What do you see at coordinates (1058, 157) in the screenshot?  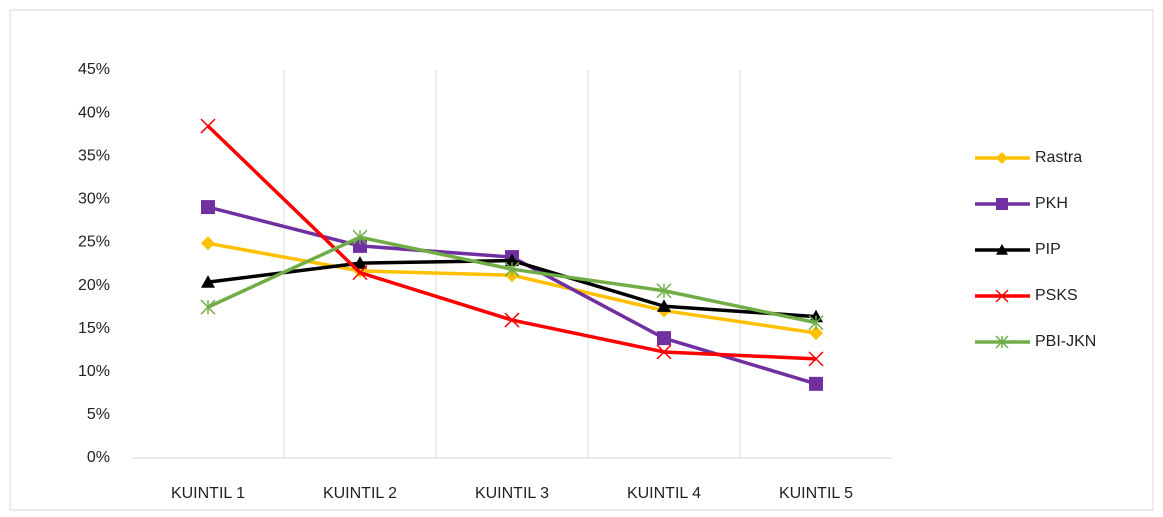 I see `legend-label: Rastra` at bounding box center [1058, 157].